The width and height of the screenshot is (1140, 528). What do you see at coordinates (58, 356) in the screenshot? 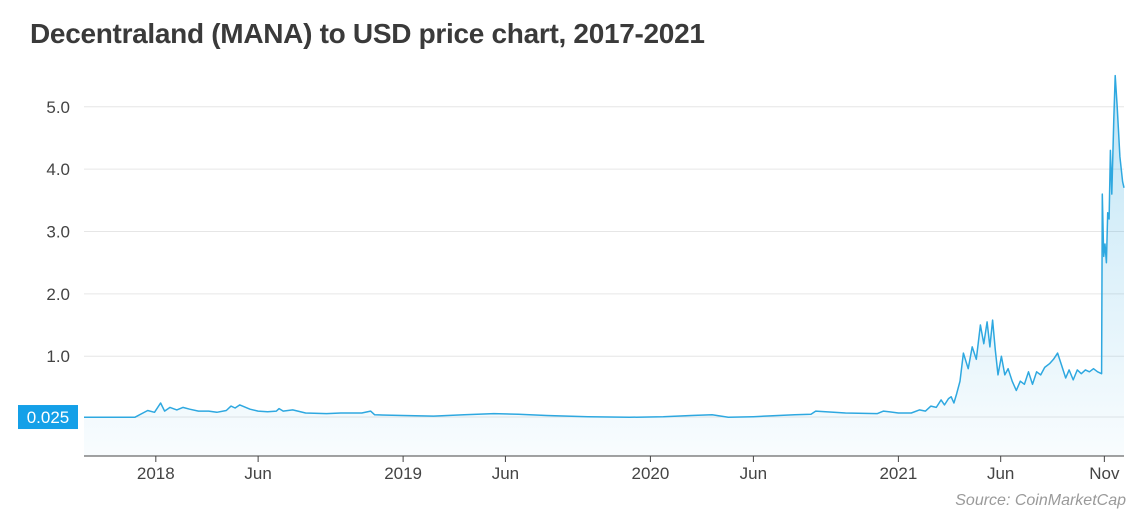
I see `y-tick-label: 1.0` at bounding box center [58, 356].